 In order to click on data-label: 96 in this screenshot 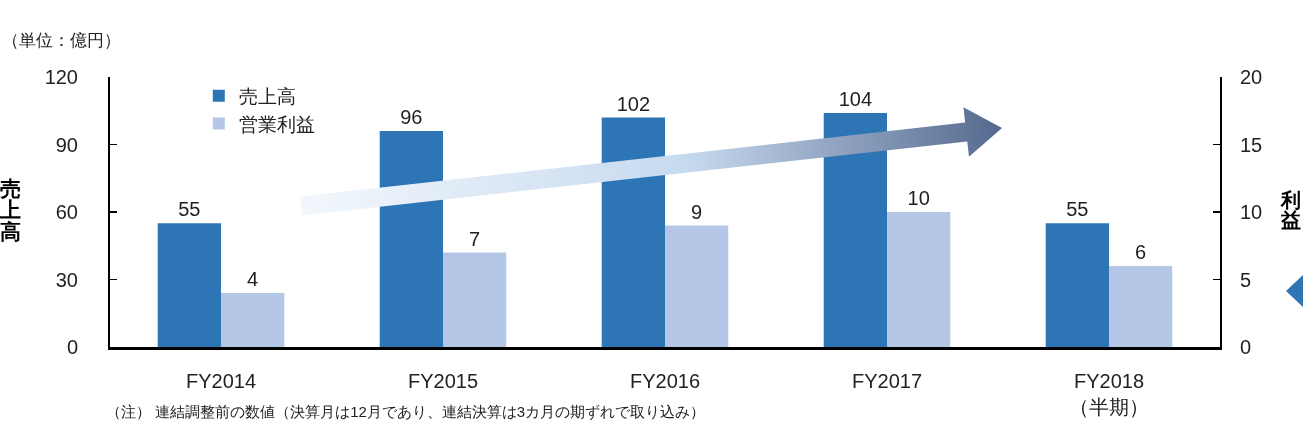, I will do `click(411, 117)`.